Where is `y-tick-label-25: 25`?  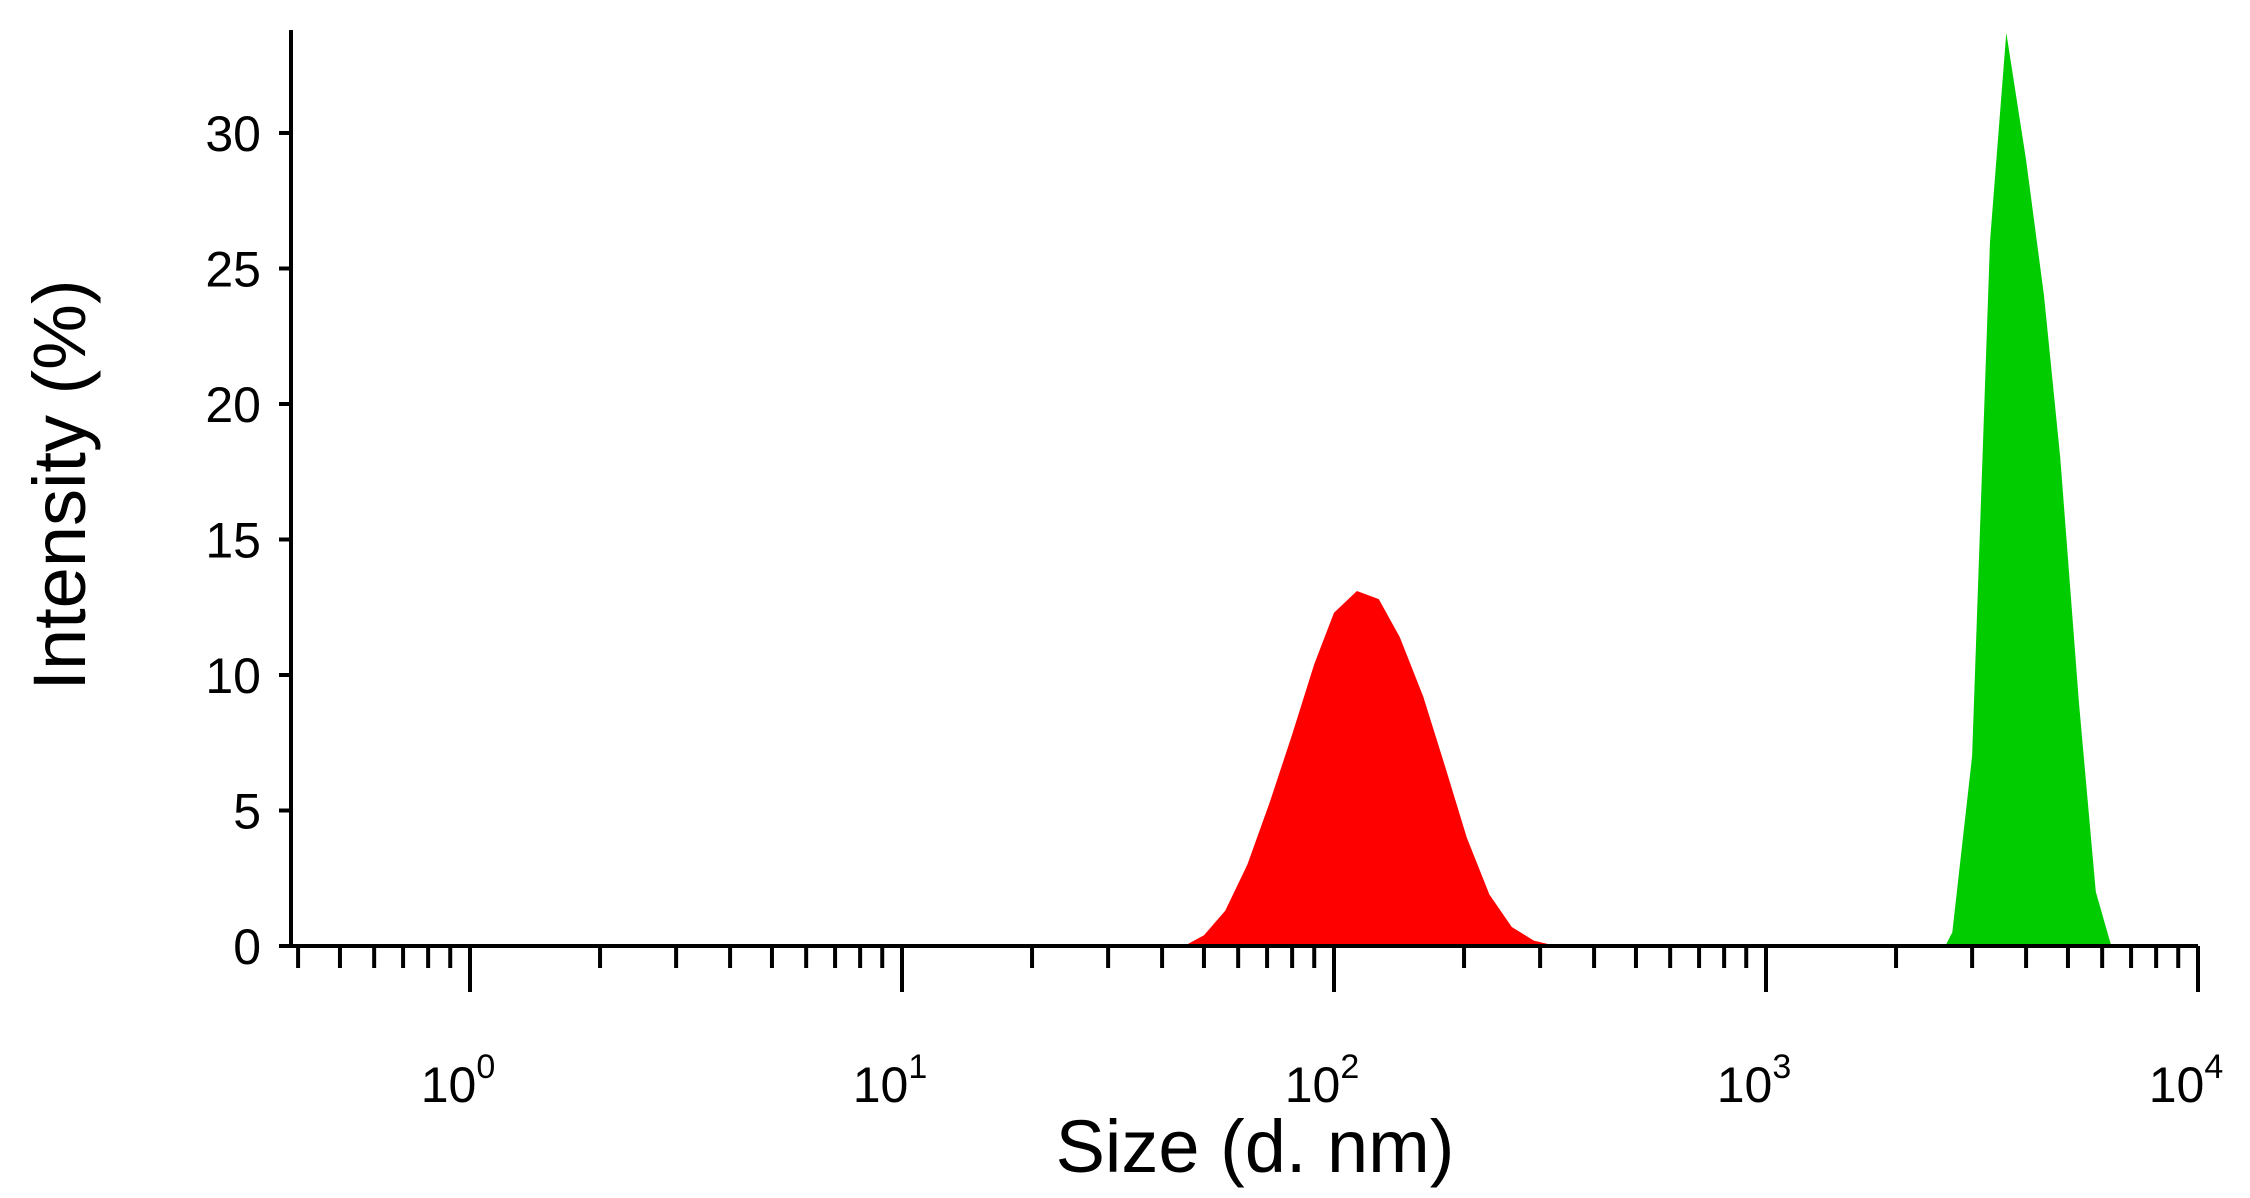 y-tick-label-25: 25 is located at coordinates (233, 269).